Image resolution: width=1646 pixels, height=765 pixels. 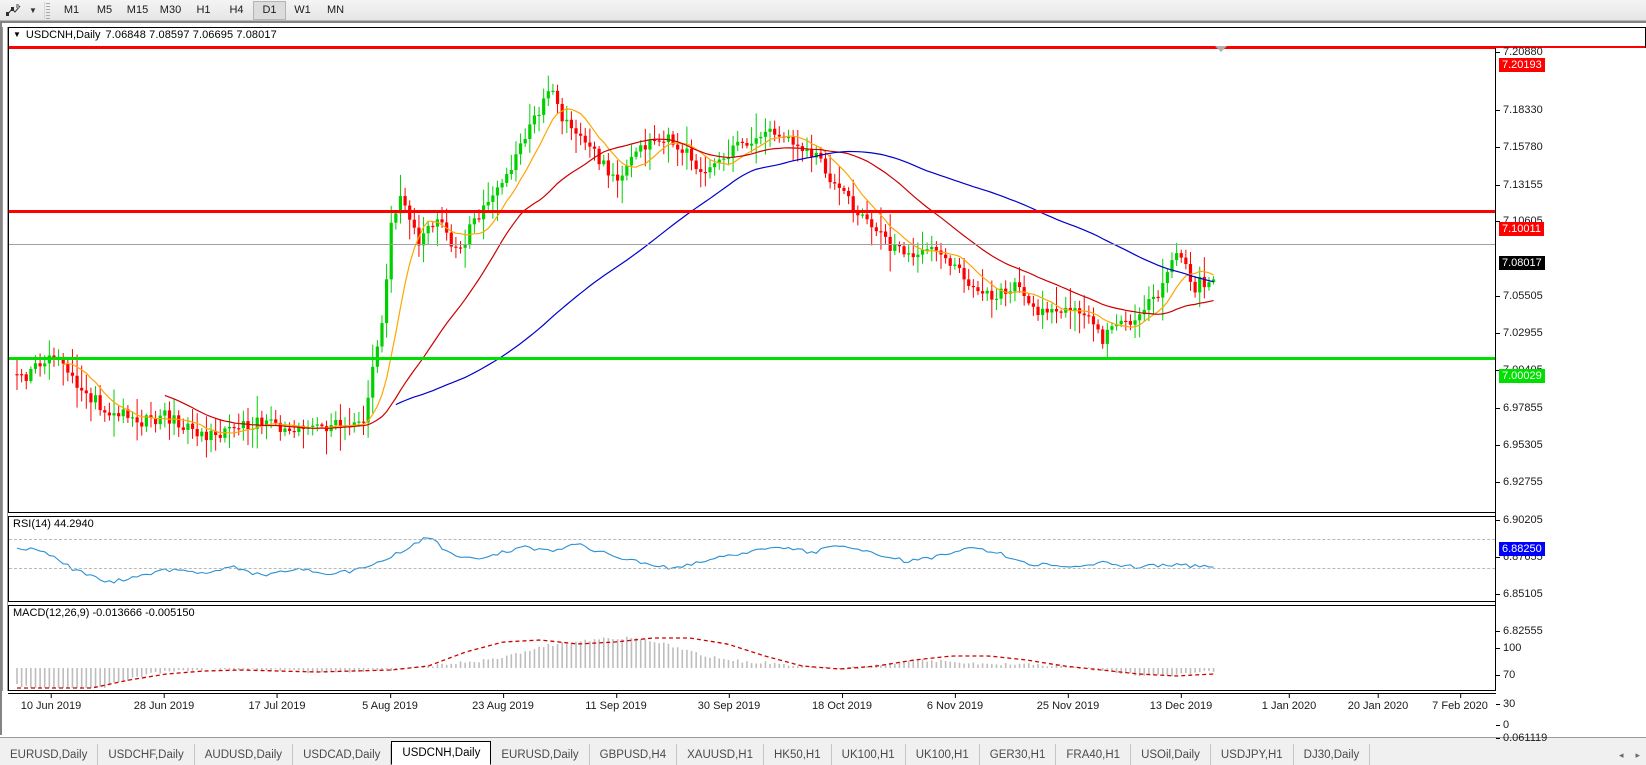 What do you see at coordinates (1519, 594) in the screenshot?
I see `price-tick: 6.85105` at bounding box center [1519, 594].